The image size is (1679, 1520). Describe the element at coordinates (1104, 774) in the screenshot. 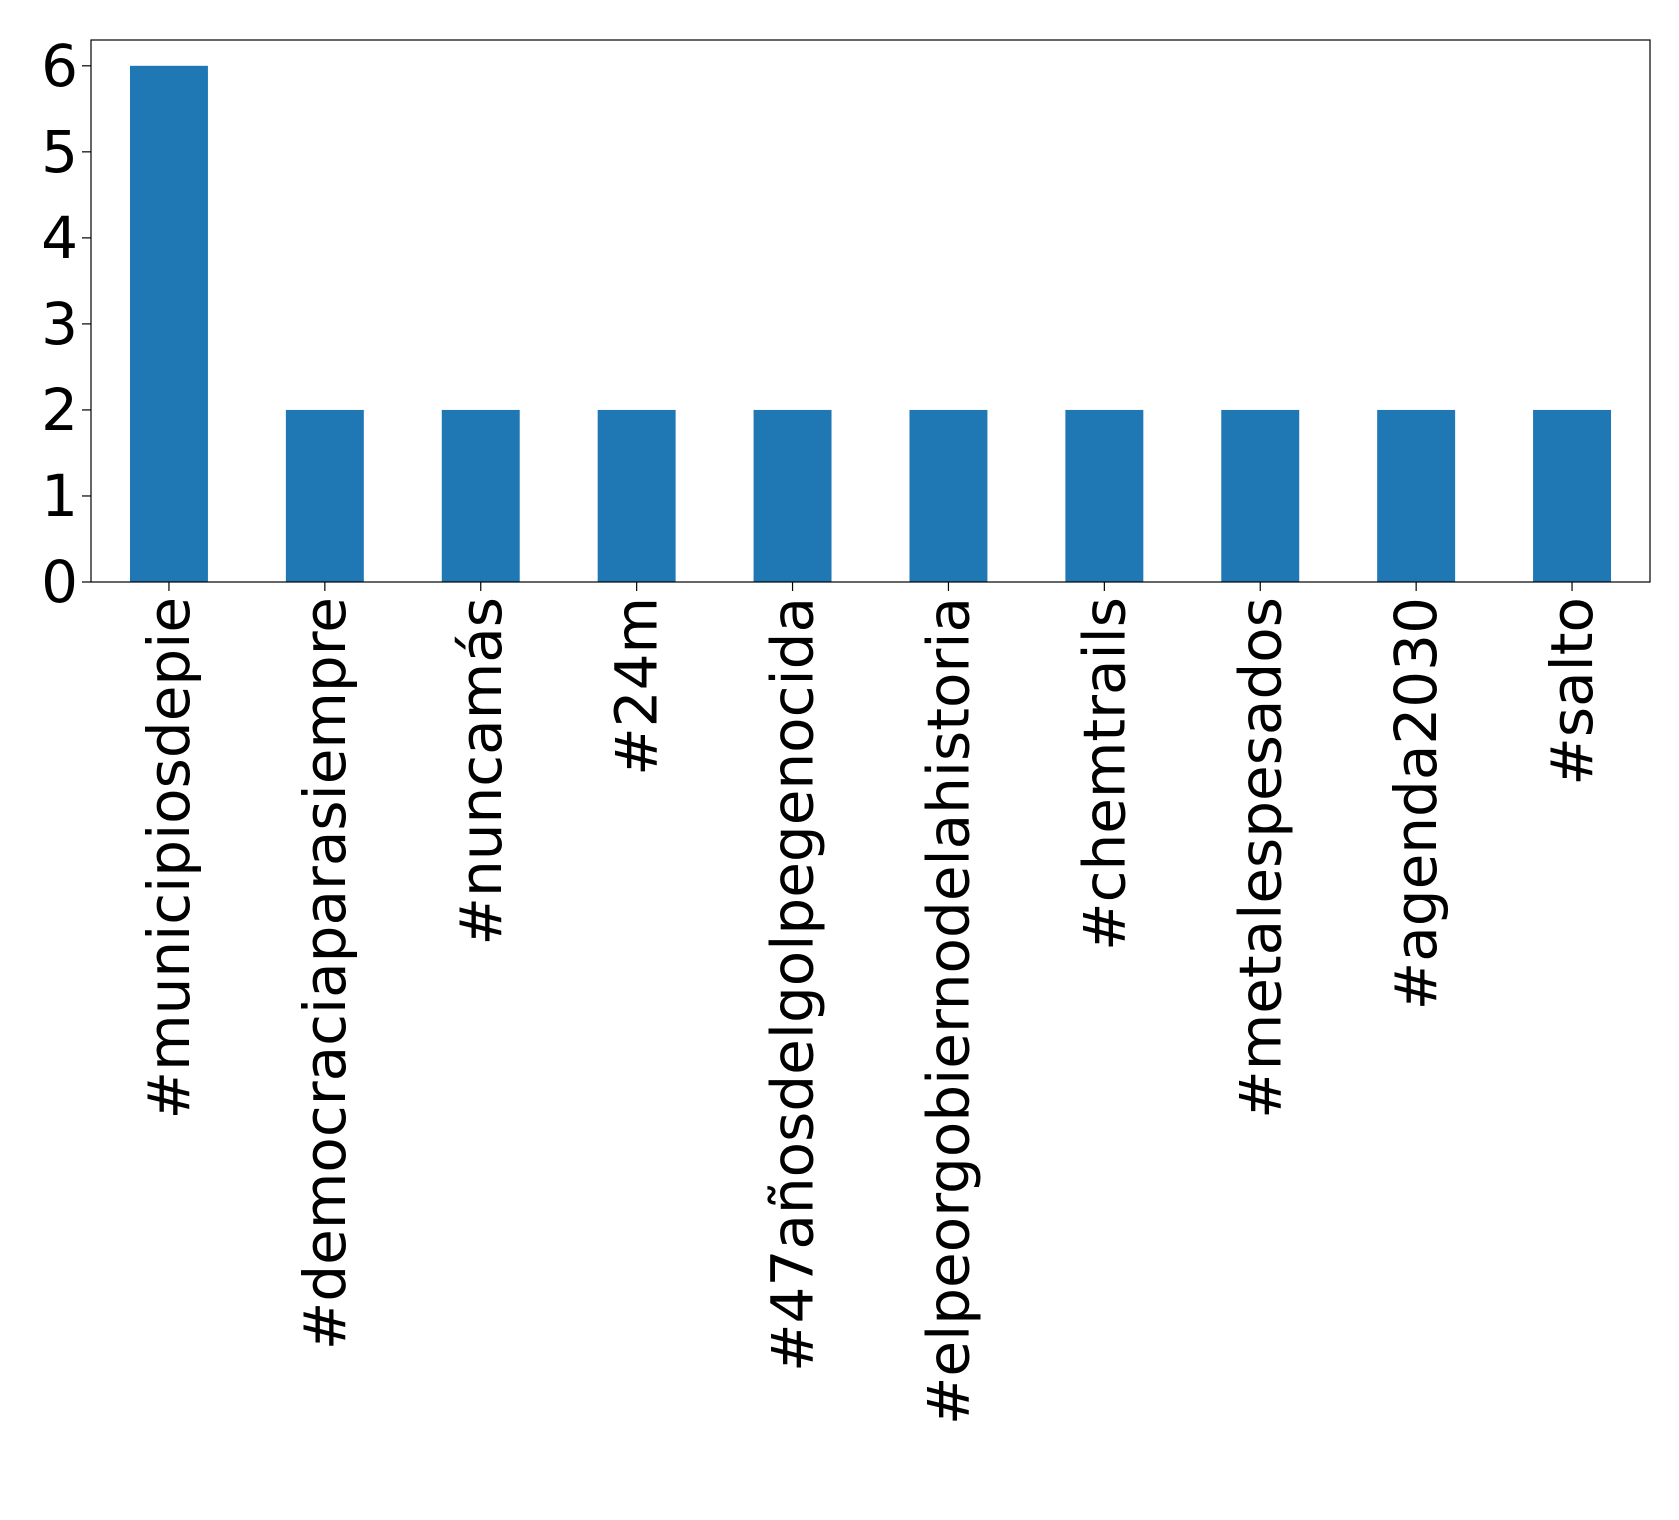

I see `x-tick-label-6: #chemtrails` at that location.